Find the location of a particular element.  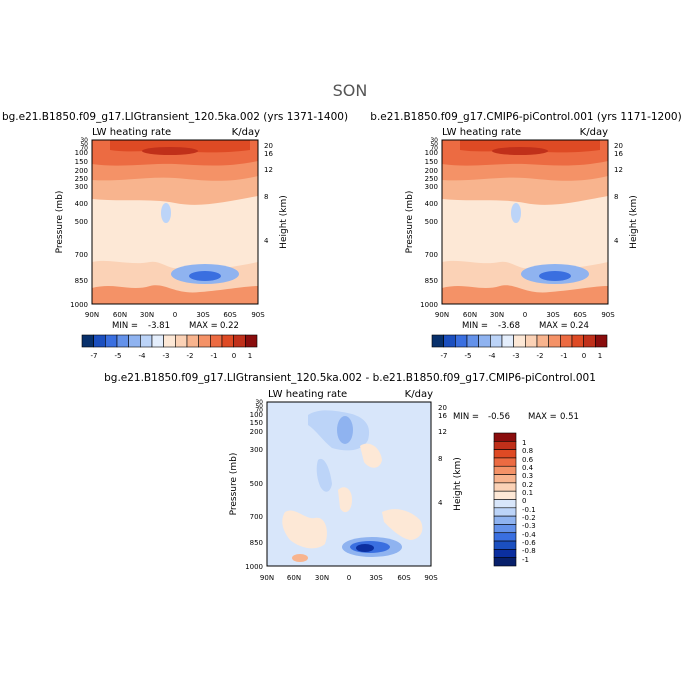

panel-2-min-value: -3.68 is located at coordinates (509, 326).